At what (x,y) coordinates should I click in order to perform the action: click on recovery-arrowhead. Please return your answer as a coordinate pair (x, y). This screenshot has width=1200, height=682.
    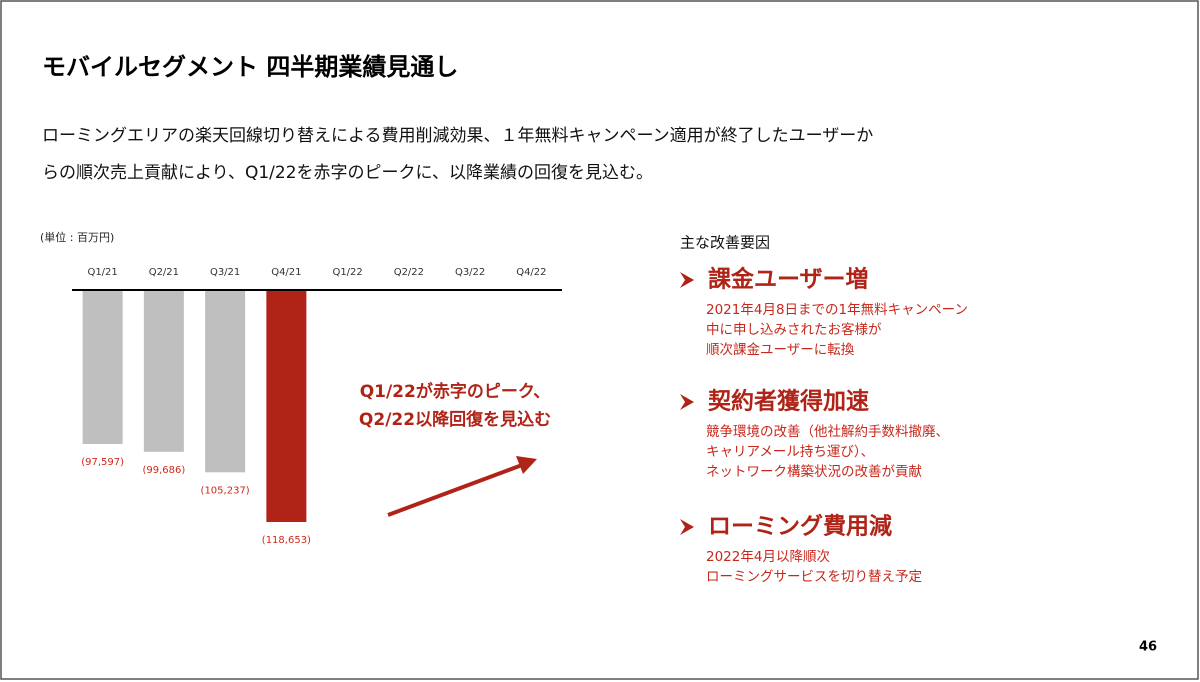
    Looking at the image, I should click on (526, 465).